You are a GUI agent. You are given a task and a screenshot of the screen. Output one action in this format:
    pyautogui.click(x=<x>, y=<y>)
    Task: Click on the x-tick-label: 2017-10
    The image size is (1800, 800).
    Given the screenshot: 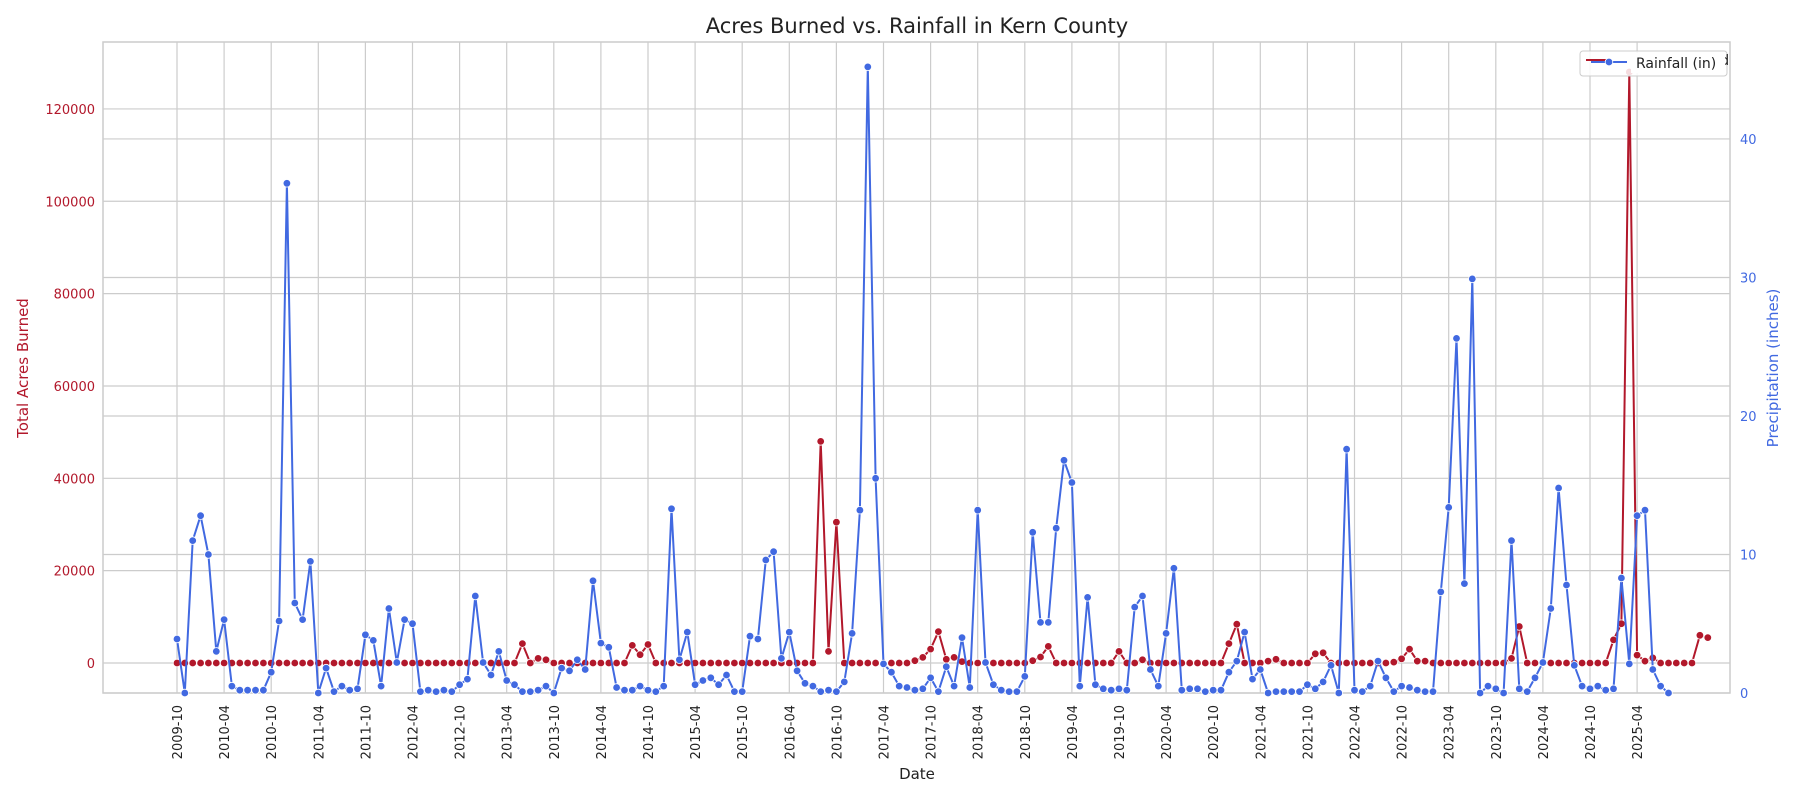 What is the action you would take?
    pyautogui.click(x=932, y=732)
    